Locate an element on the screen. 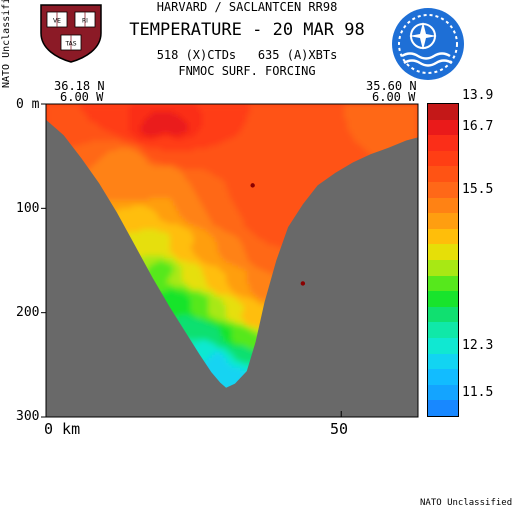  x-tick-label-50: 50 is located at coordinates (339, 429).